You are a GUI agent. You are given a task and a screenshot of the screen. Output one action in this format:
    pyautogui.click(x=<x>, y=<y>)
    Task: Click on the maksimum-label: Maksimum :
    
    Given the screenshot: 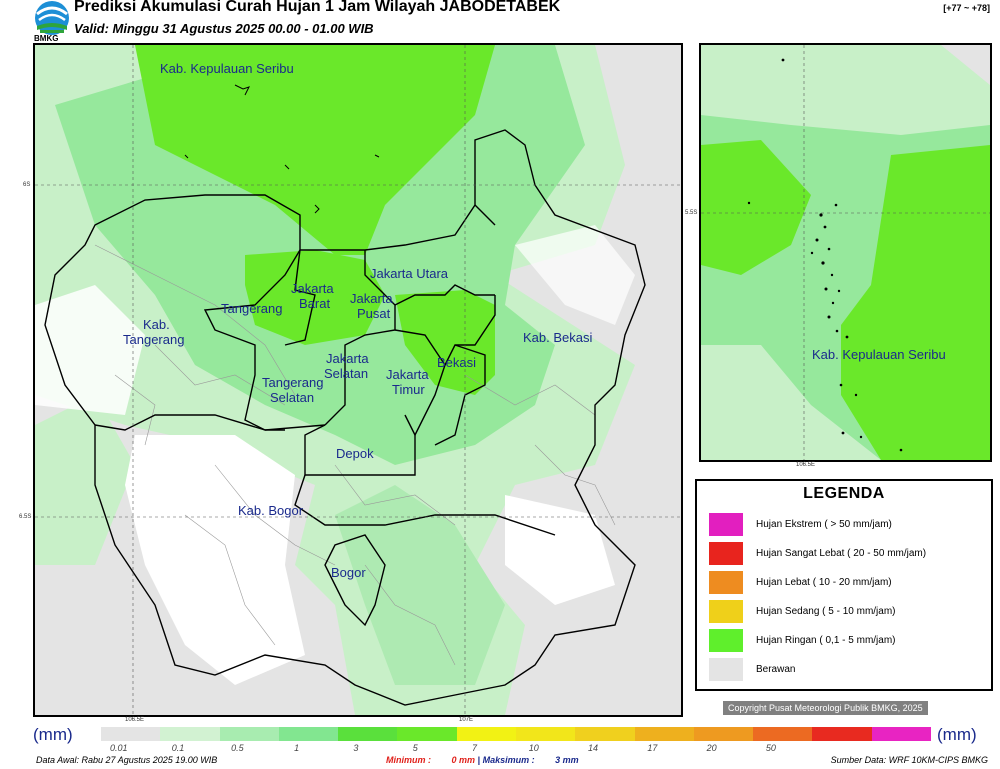 What is the action you would take?
    pyautogui.click(x=508, y=760)
    